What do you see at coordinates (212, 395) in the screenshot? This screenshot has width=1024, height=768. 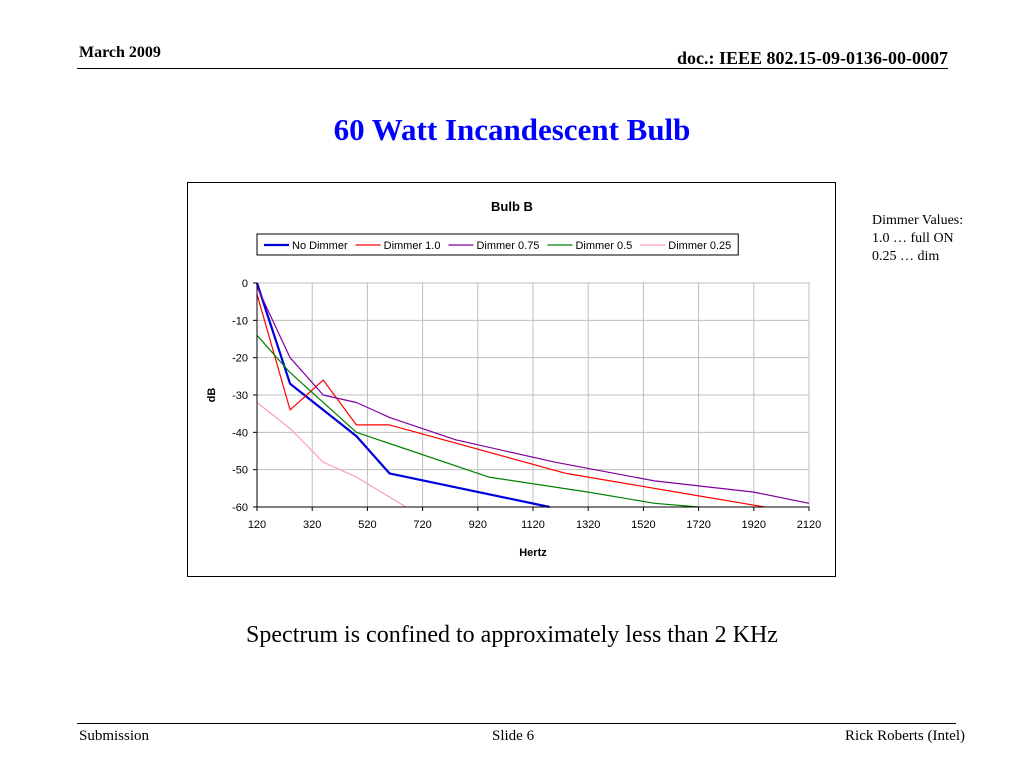 I see `y-axis-label: dB` at bounding box center [212, 395].